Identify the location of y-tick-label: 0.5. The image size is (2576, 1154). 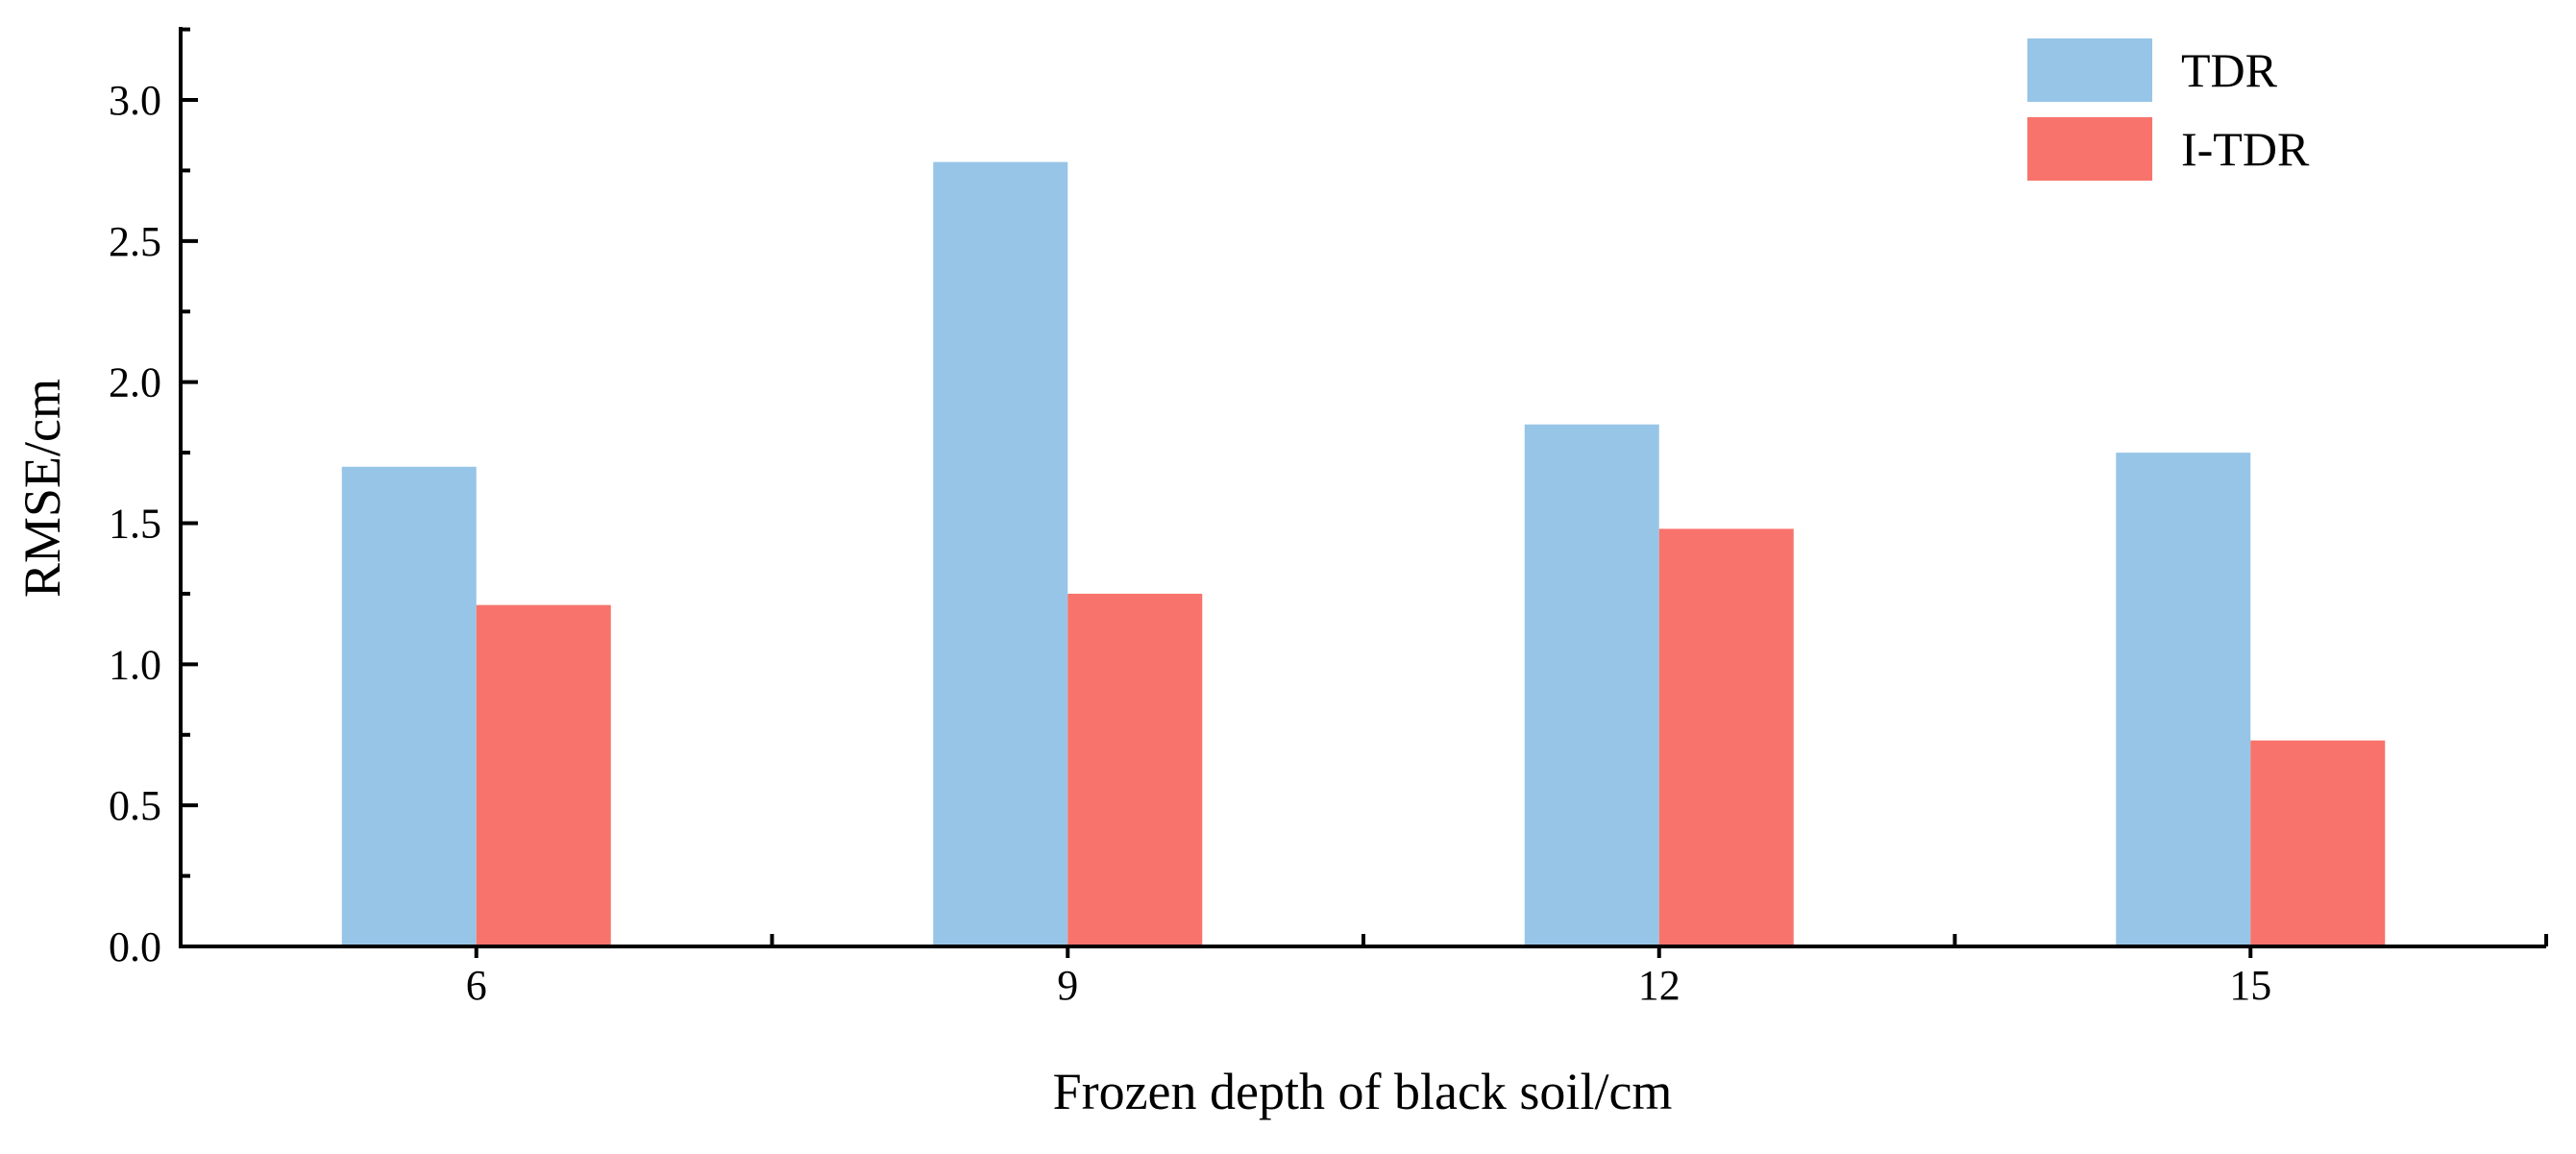
(135, 806).